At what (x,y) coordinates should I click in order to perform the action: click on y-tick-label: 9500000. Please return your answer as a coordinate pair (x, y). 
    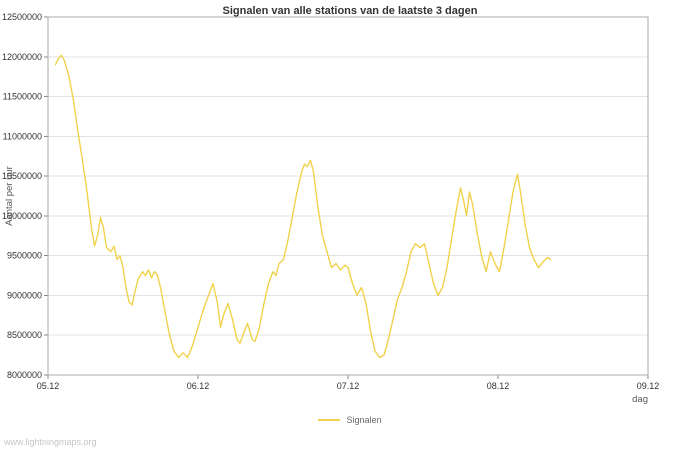
    Looking at the image, I should click on (24, 256).